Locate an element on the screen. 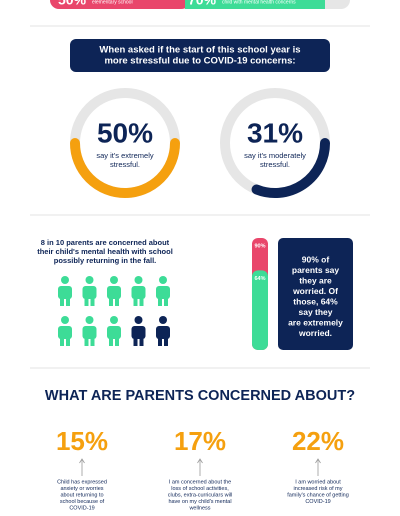 The image size is (400, 516). concern-value: 22% is located at coordinates (318, 441).